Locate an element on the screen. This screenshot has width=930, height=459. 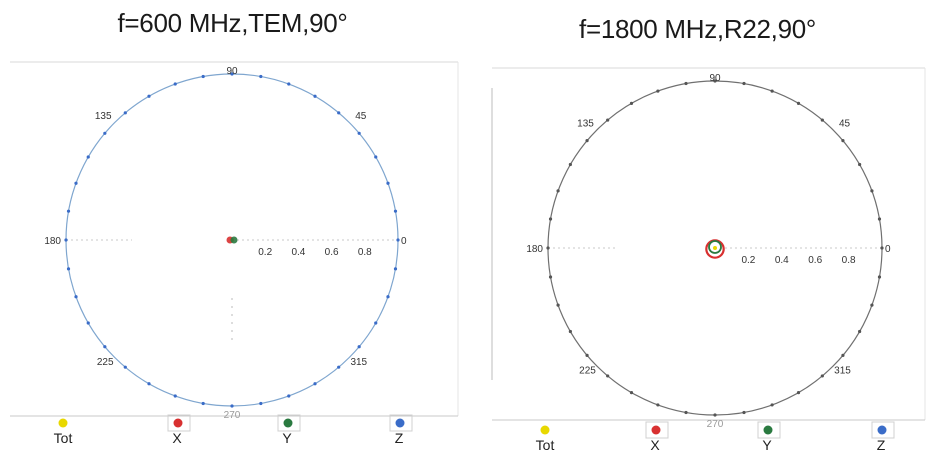
chart-title-left: f=600 MHz,TEM,90° is located at coordinates (232, 23).